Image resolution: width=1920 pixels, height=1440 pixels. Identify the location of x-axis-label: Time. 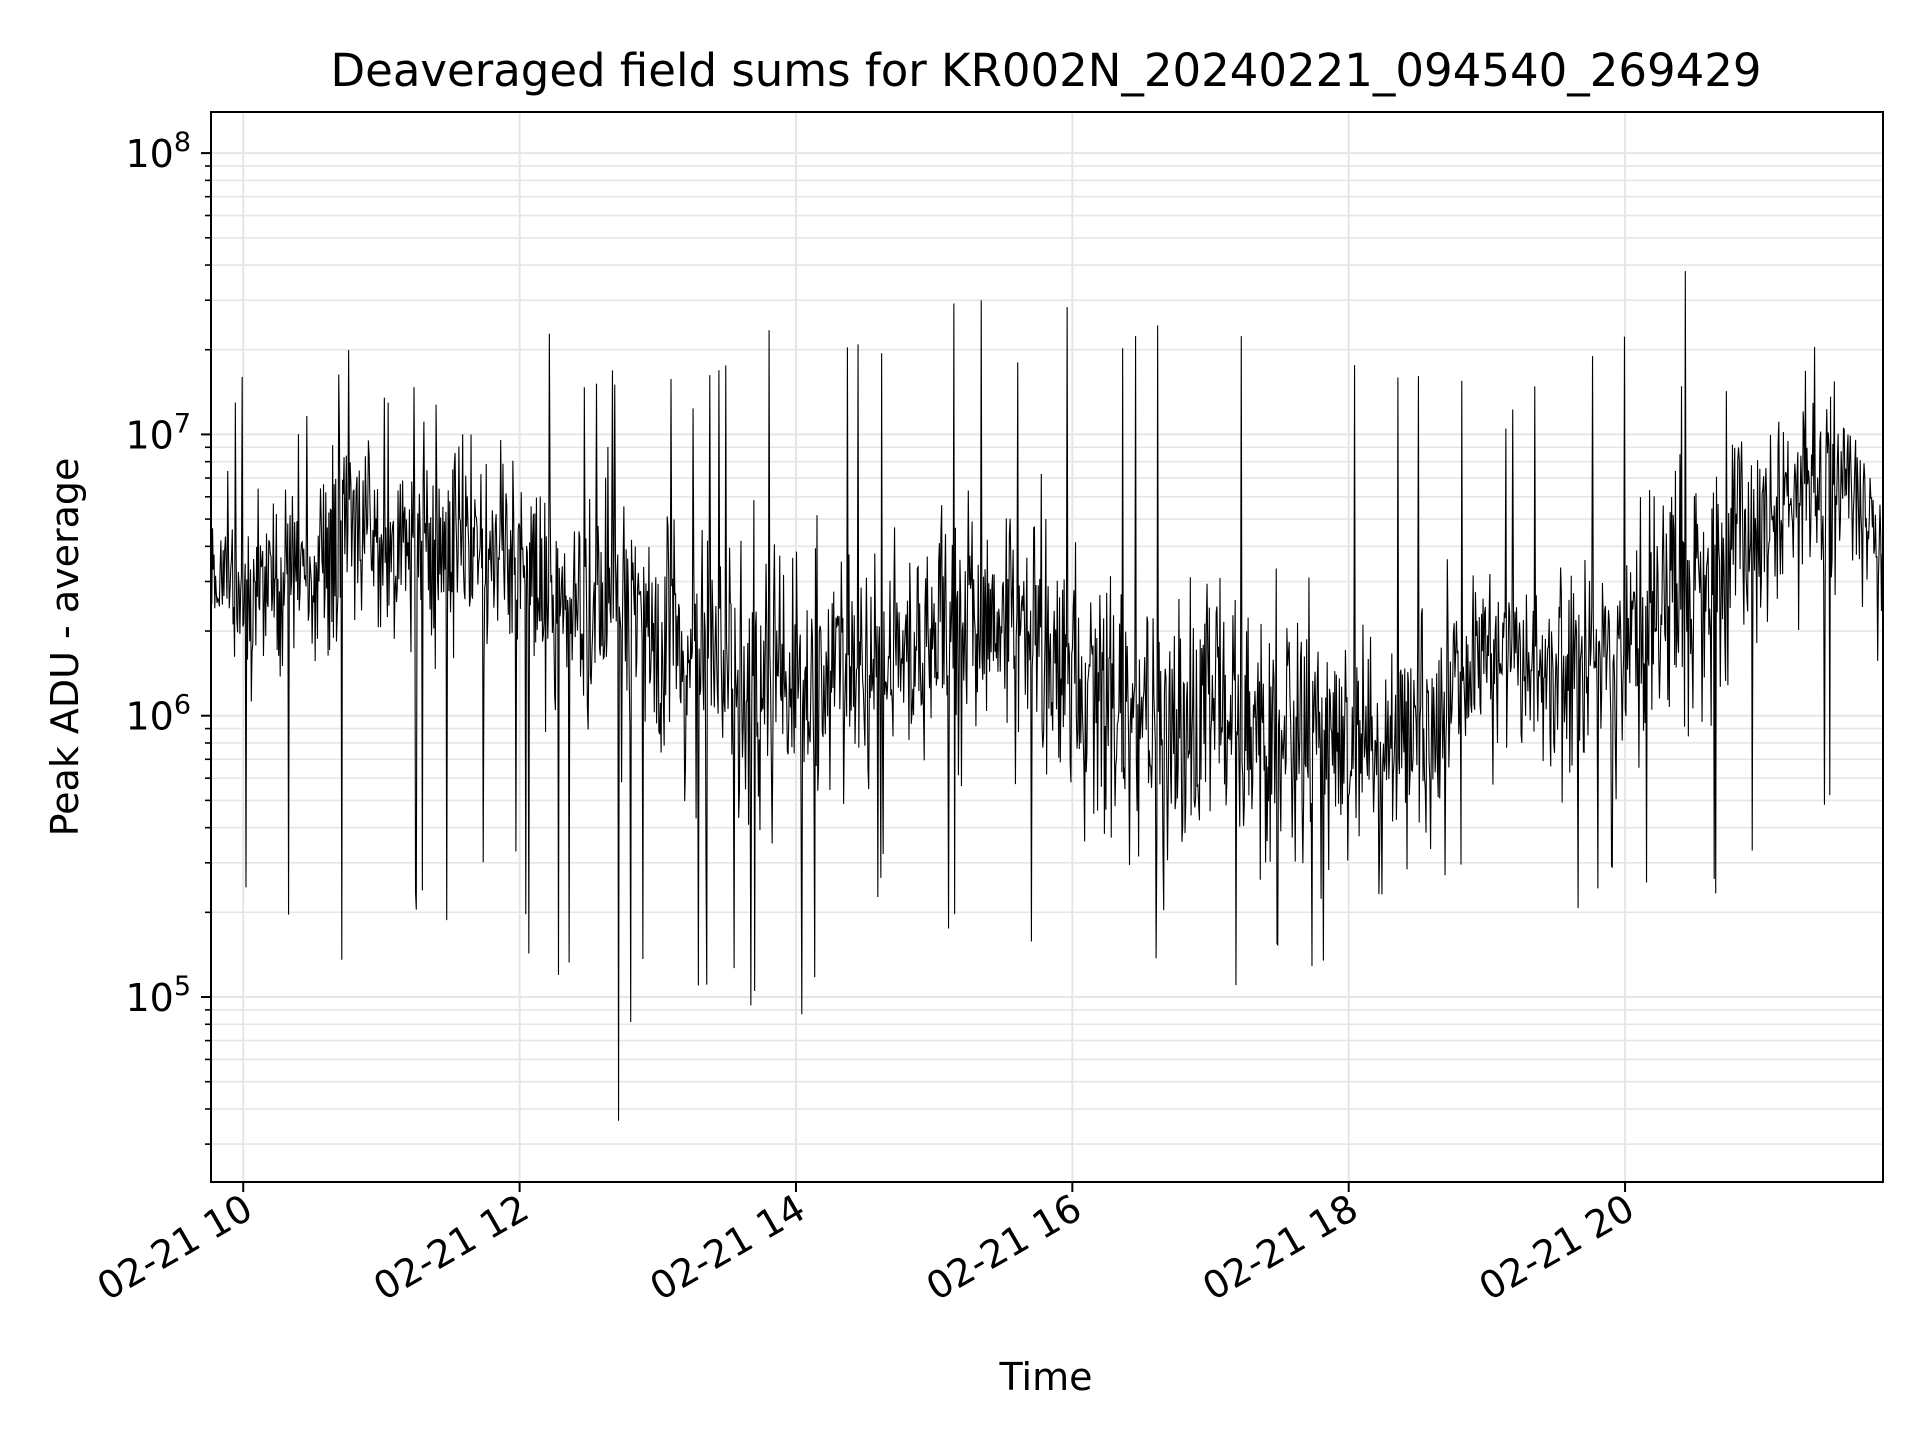
(1046, 1377).